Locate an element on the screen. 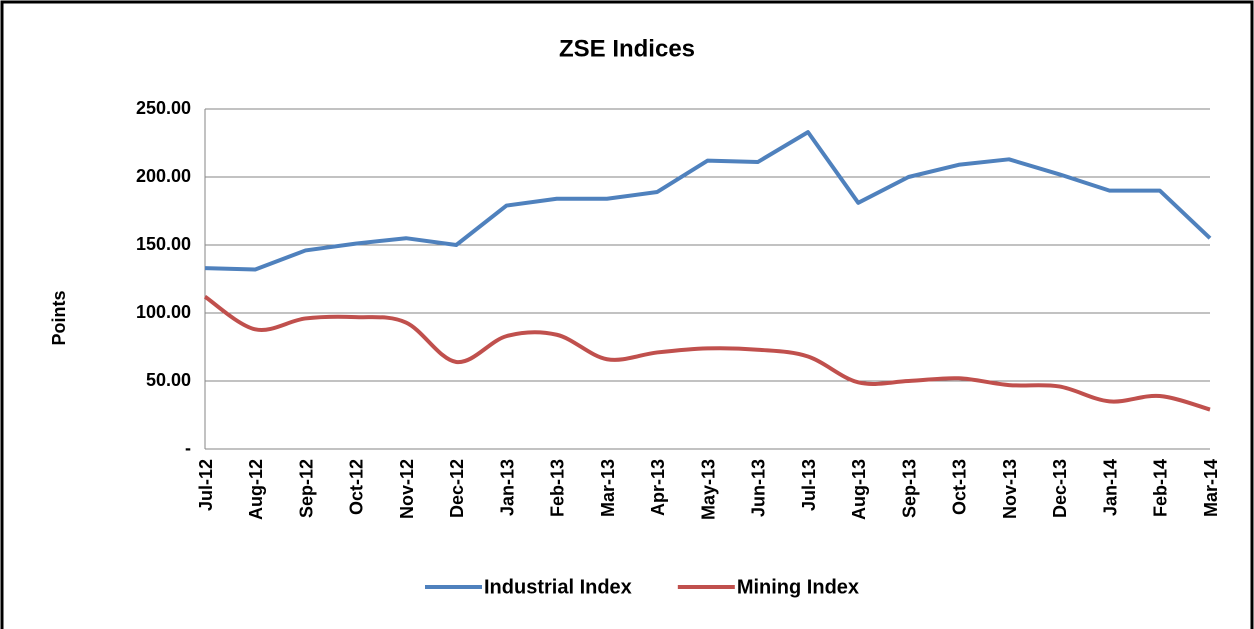 This screenshot has height=629, width=1254. y-tick-label: 50.00 is located at coordinates (168, 380).